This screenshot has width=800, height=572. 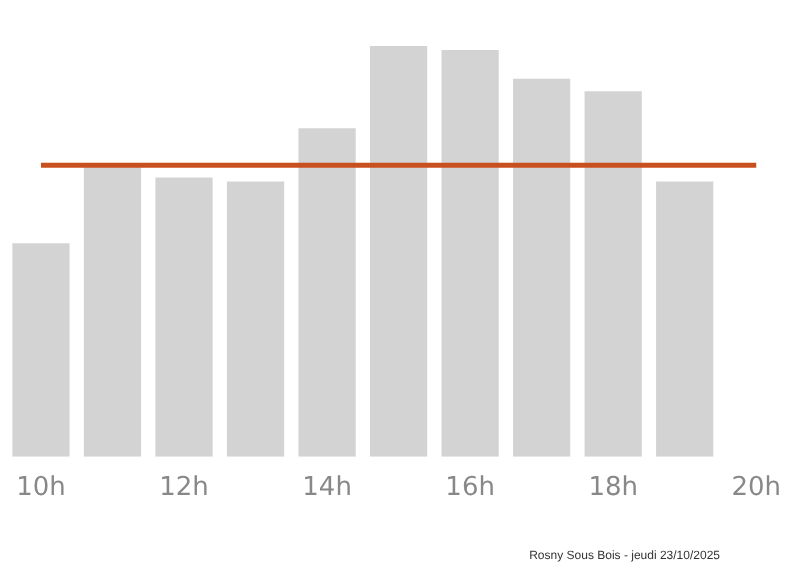 What do you see at coordinates (184, 488) in the screenshot?
I see `x-tick-label: 12h` at bounding box center [184, 488].